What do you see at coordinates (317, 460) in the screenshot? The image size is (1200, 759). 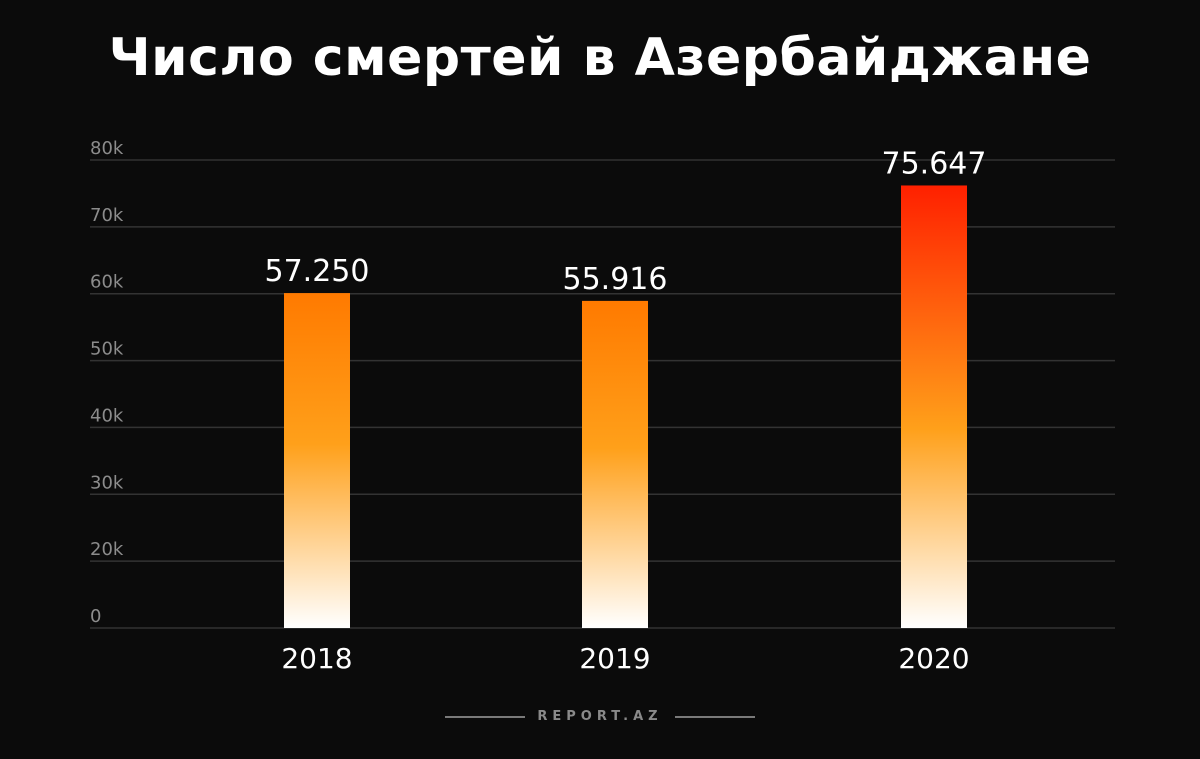 I see `bar-2018` at bounding box center [317, 460].